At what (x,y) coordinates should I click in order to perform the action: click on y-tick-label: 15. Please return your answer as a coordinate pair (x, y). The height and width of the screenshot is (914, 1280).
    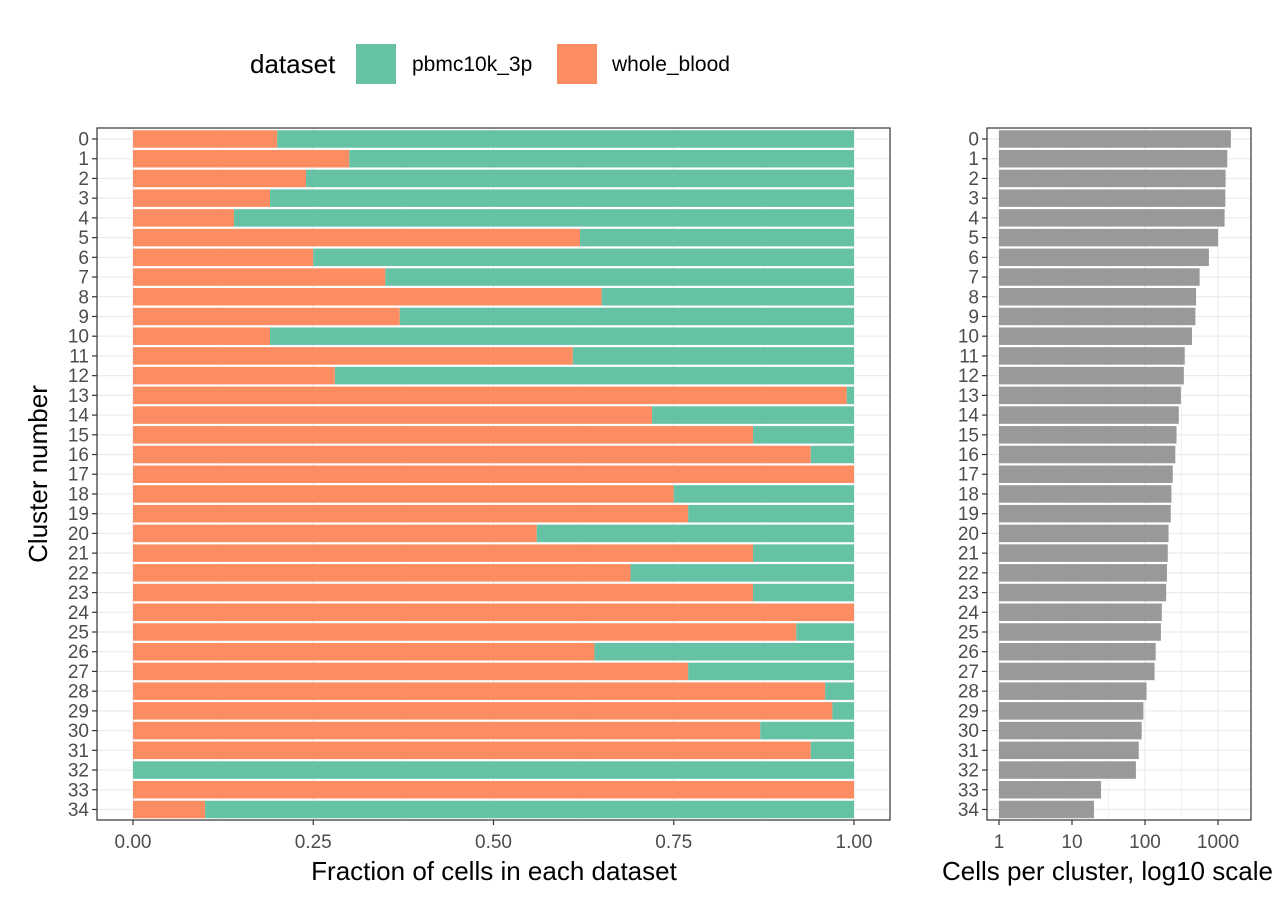
    Looking at the image, I should click on (78, 435).